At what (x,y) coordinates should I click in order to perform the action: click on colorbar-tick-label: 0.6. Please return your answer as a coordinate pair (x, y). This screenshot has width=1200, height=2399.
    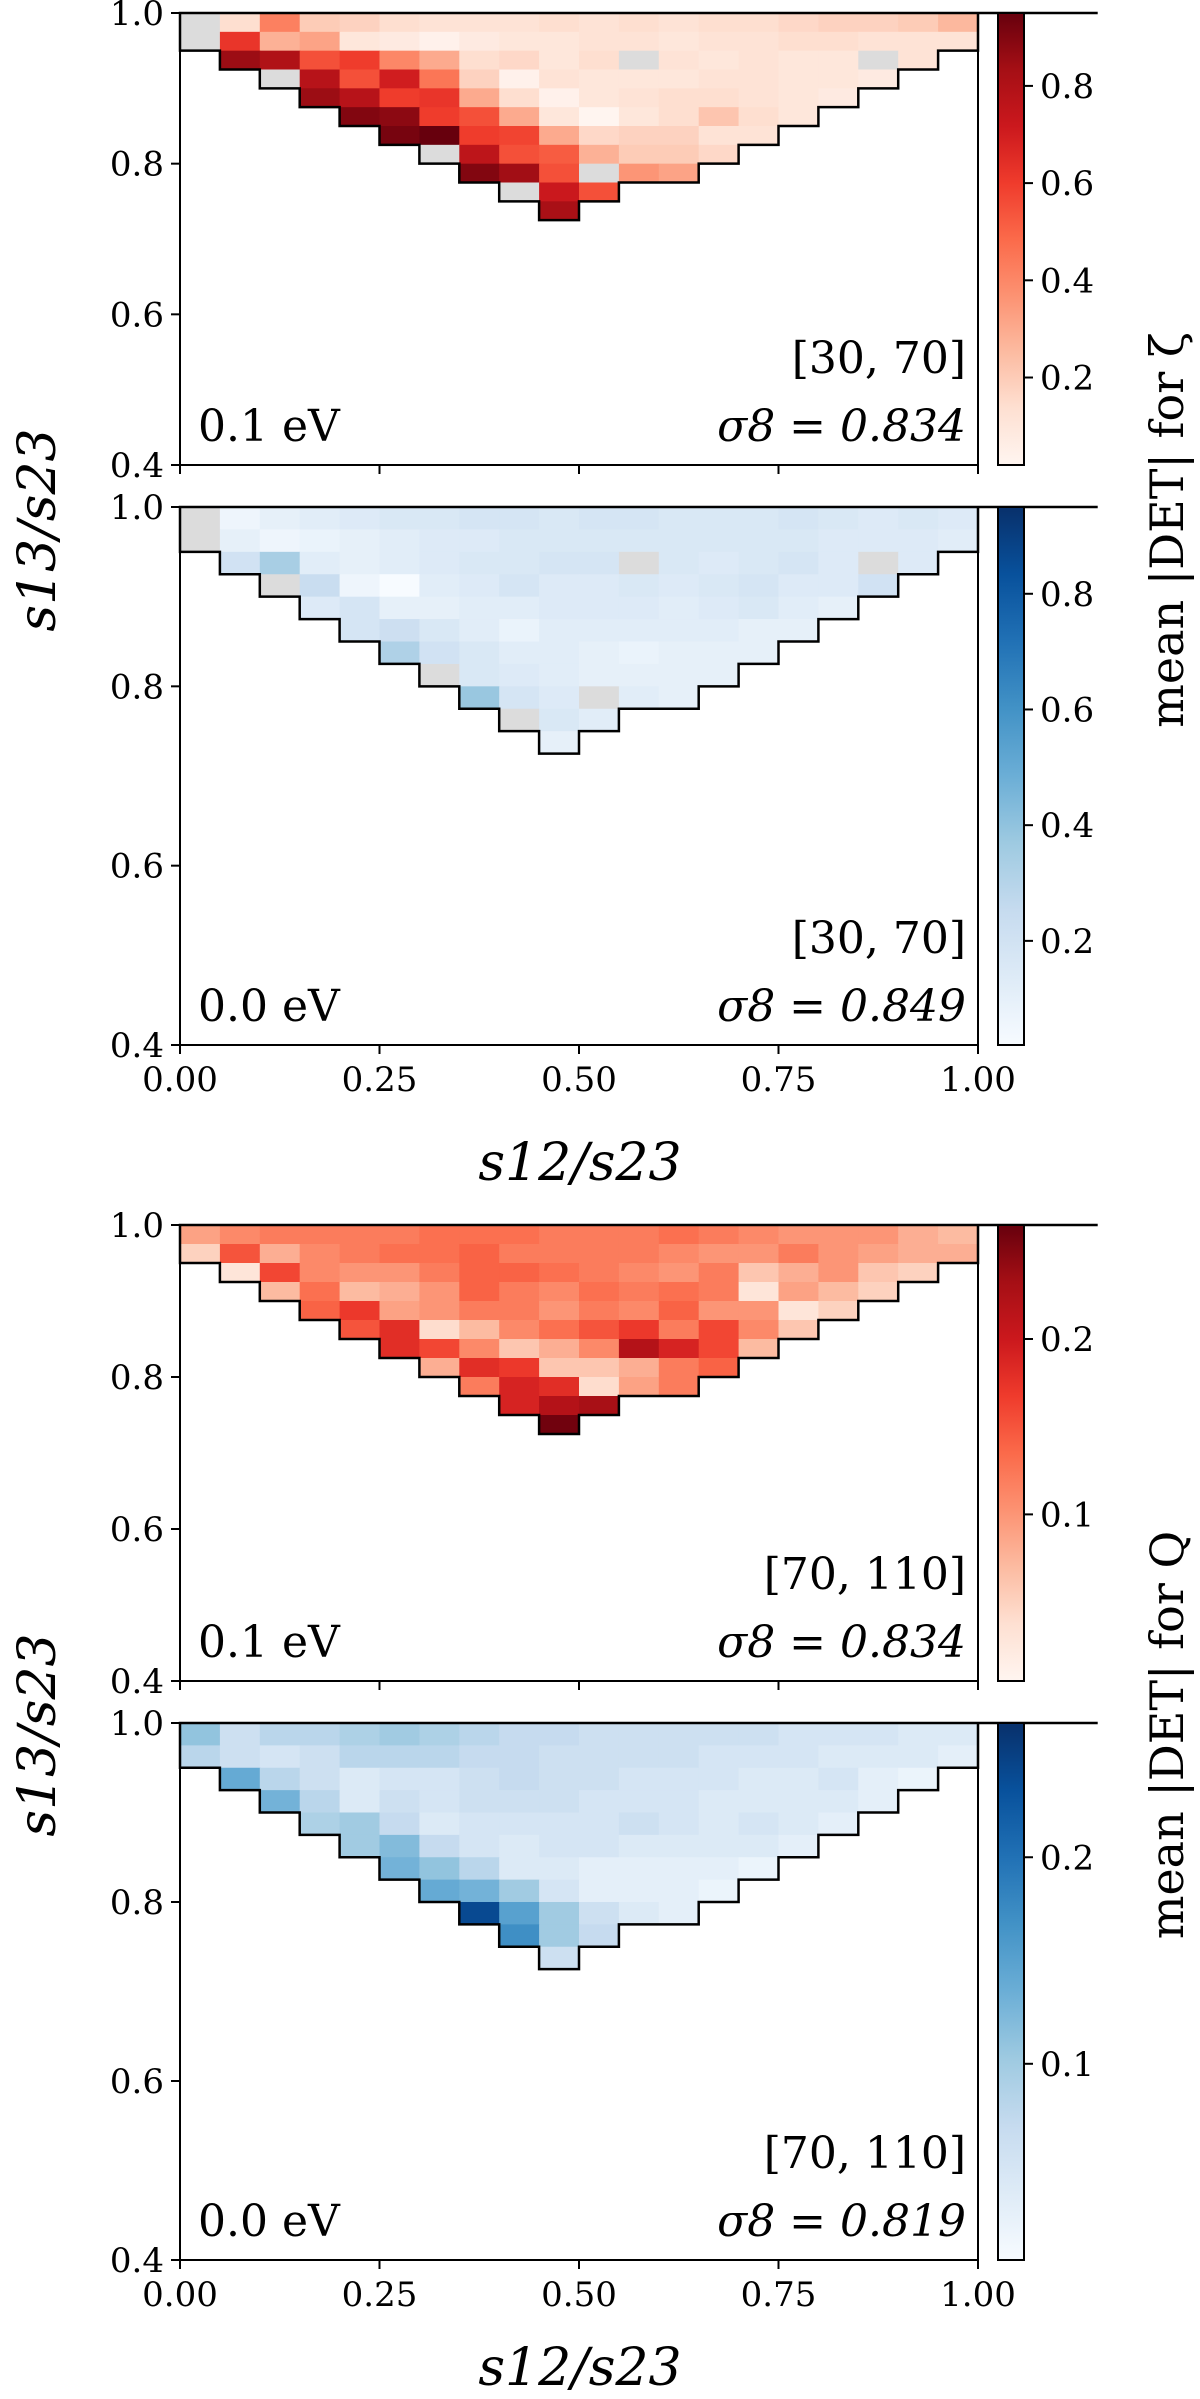
    Looking at the image, I should click on (1067, 710).